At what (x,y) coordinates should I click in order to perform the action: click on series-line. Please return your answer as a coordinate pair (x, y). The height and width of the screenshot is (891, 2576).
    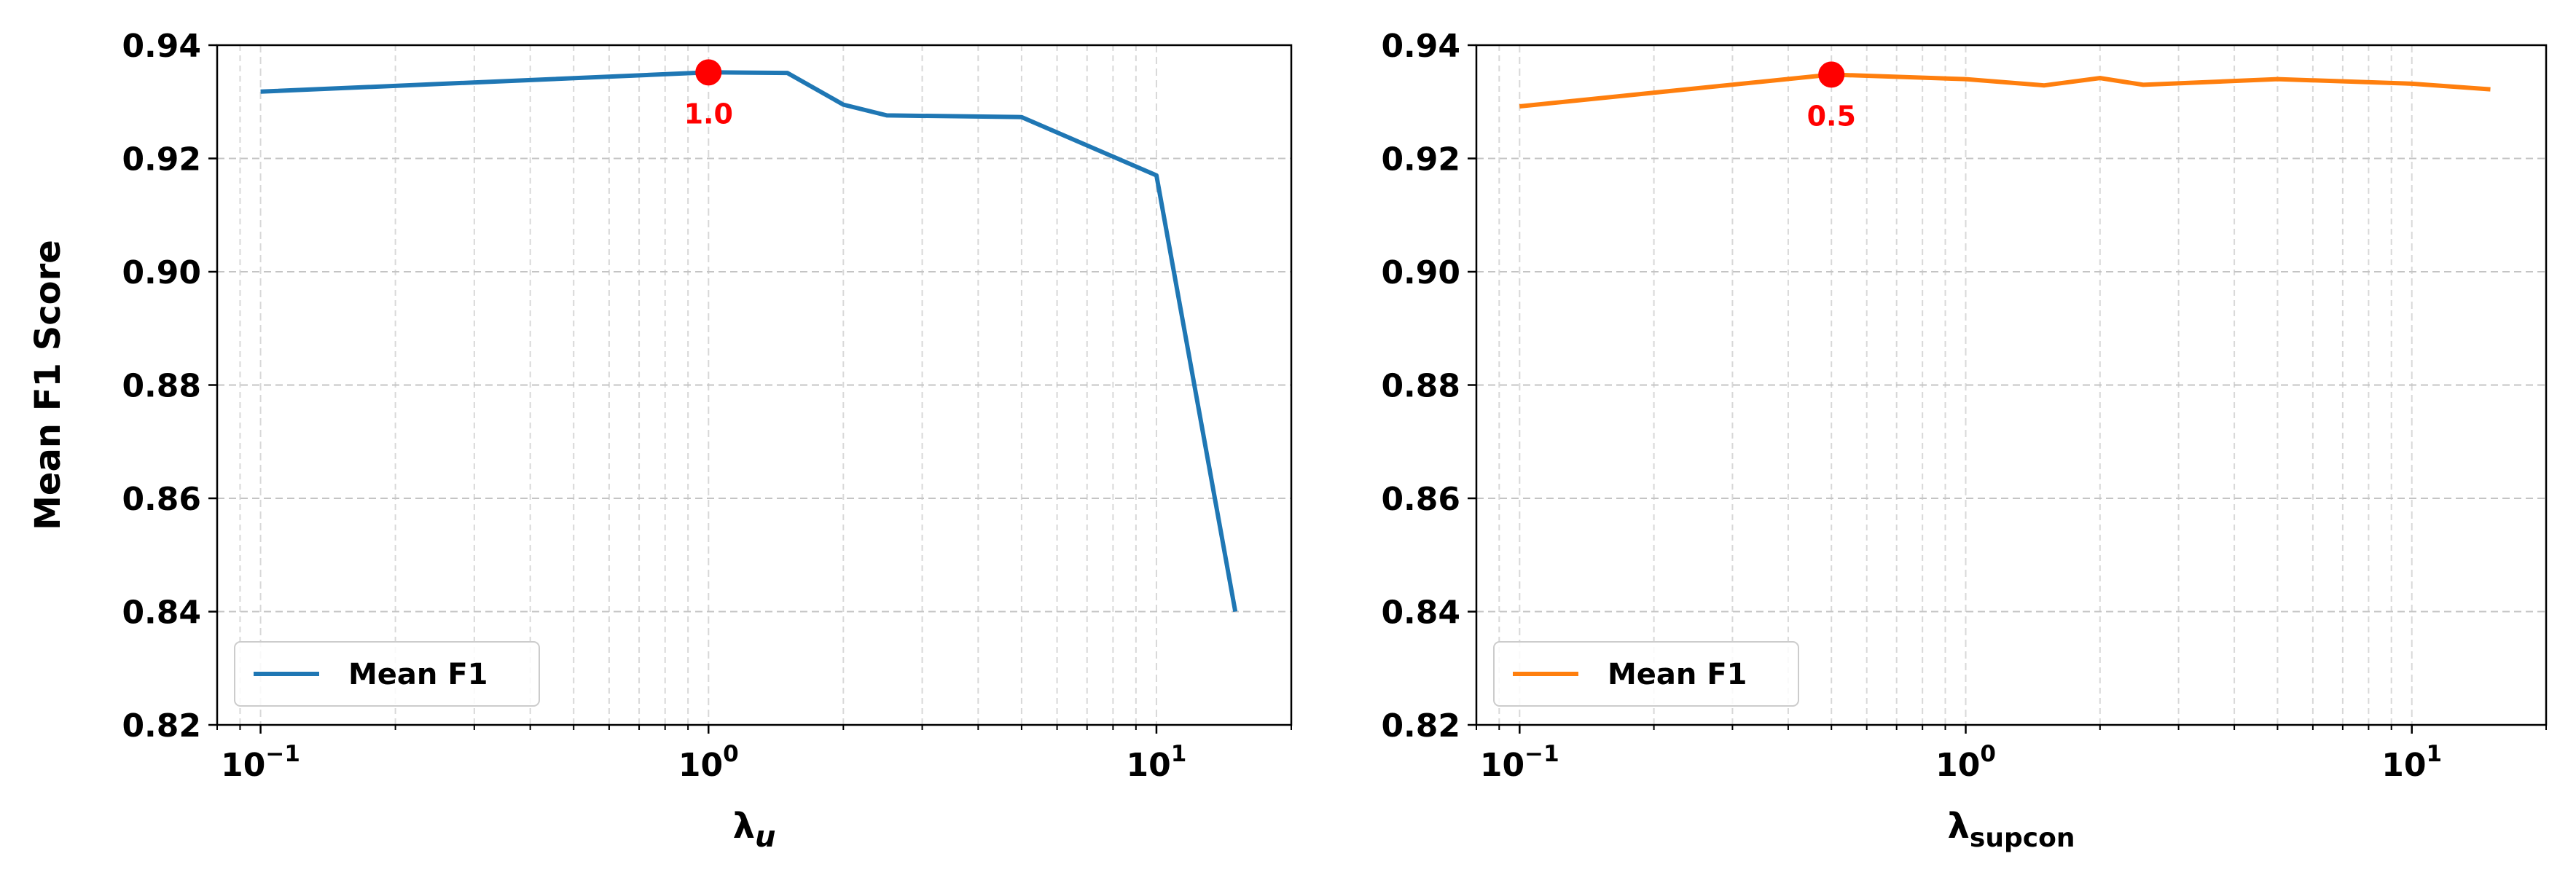
    Looking at the image, I should click on (2005, 90).